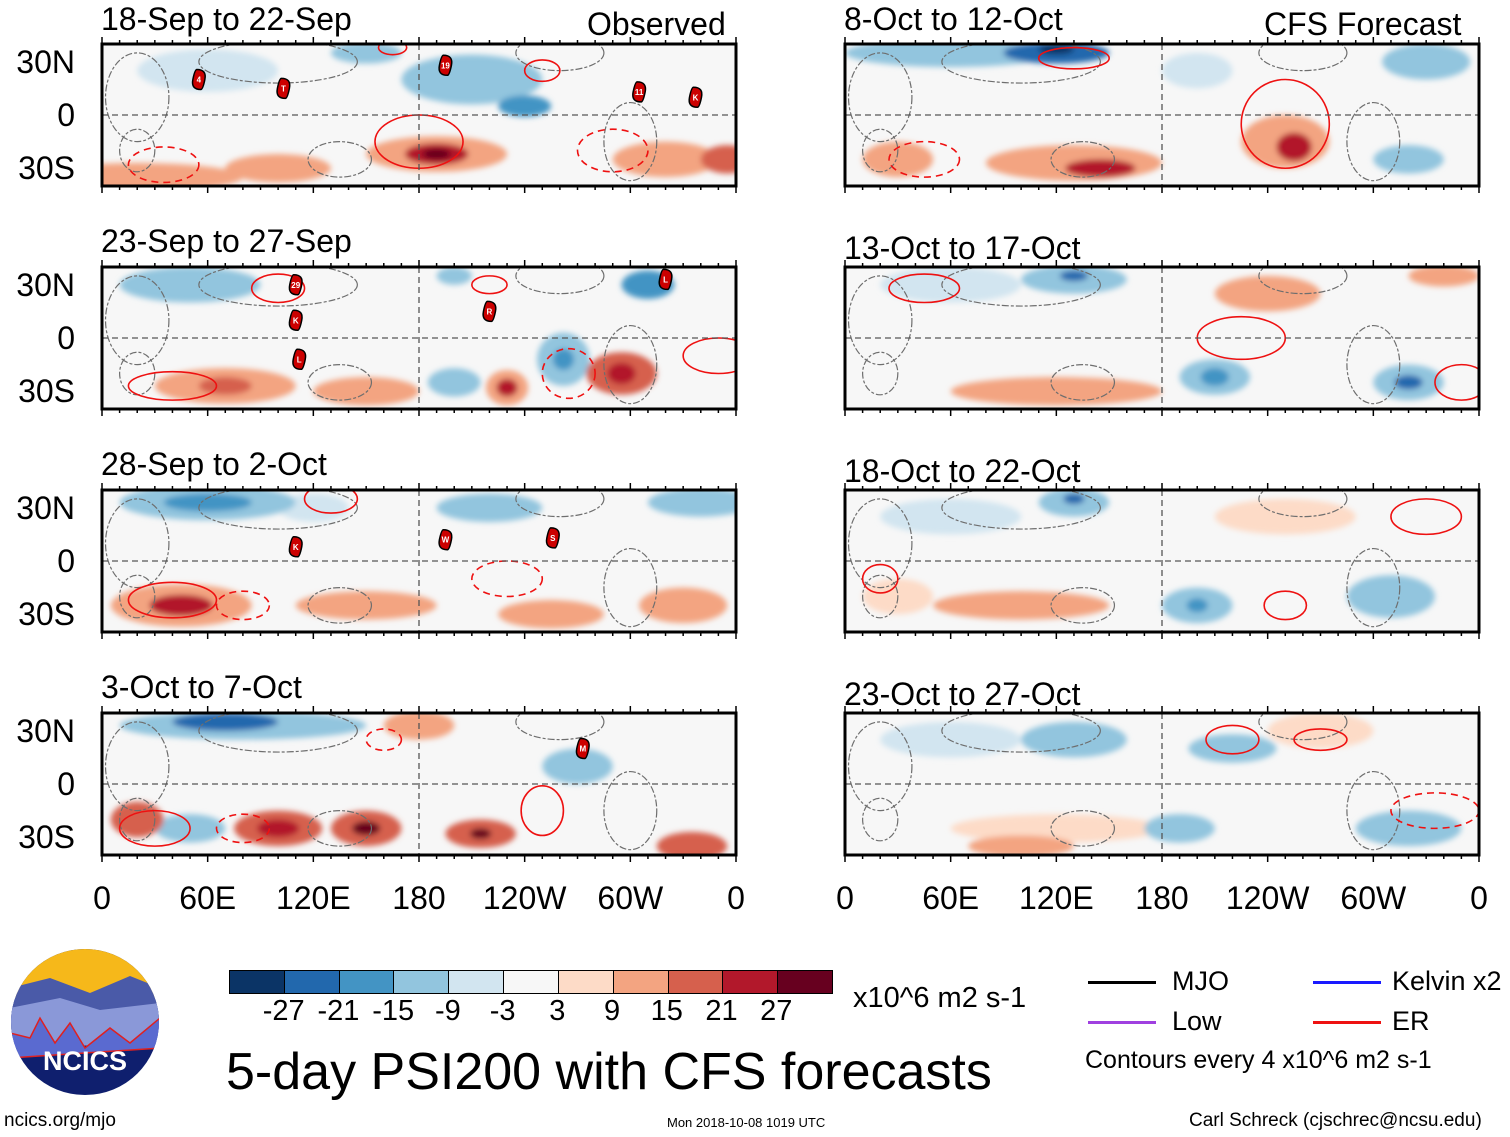  I want to click on legend-line-kelvin, so click(1347, 982).